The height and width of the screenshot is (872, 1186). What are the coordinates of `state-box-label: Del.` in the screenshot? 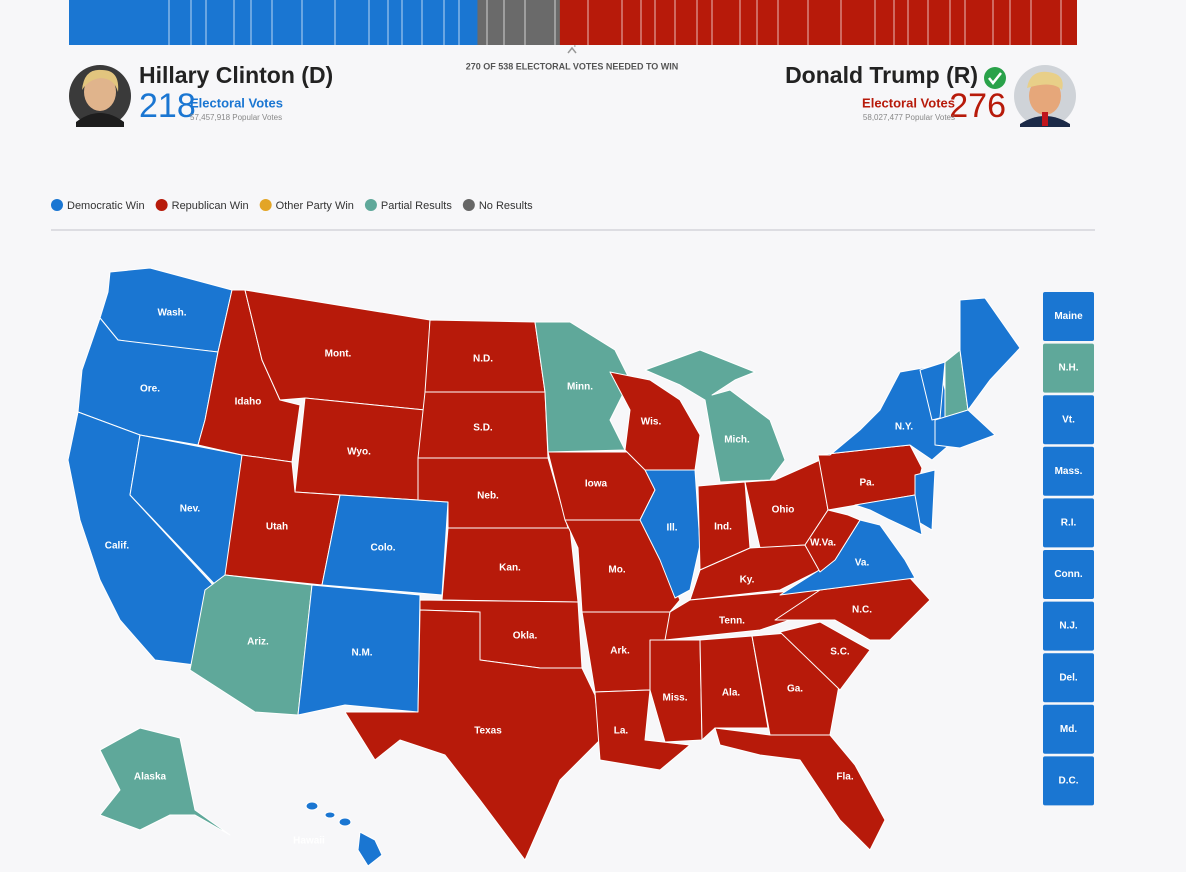 It's located at (1068, 677).